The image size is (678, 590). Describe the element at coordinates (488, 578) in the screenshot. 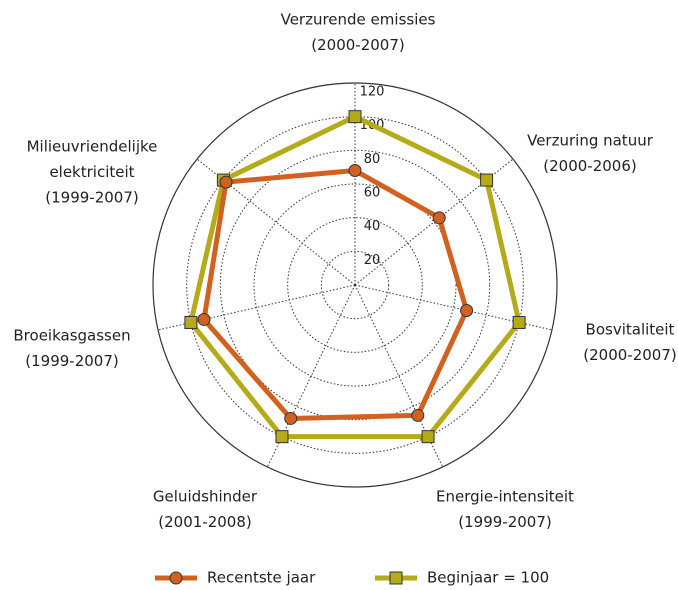

I see `legend-label: Beginjaar = 100` at that location.